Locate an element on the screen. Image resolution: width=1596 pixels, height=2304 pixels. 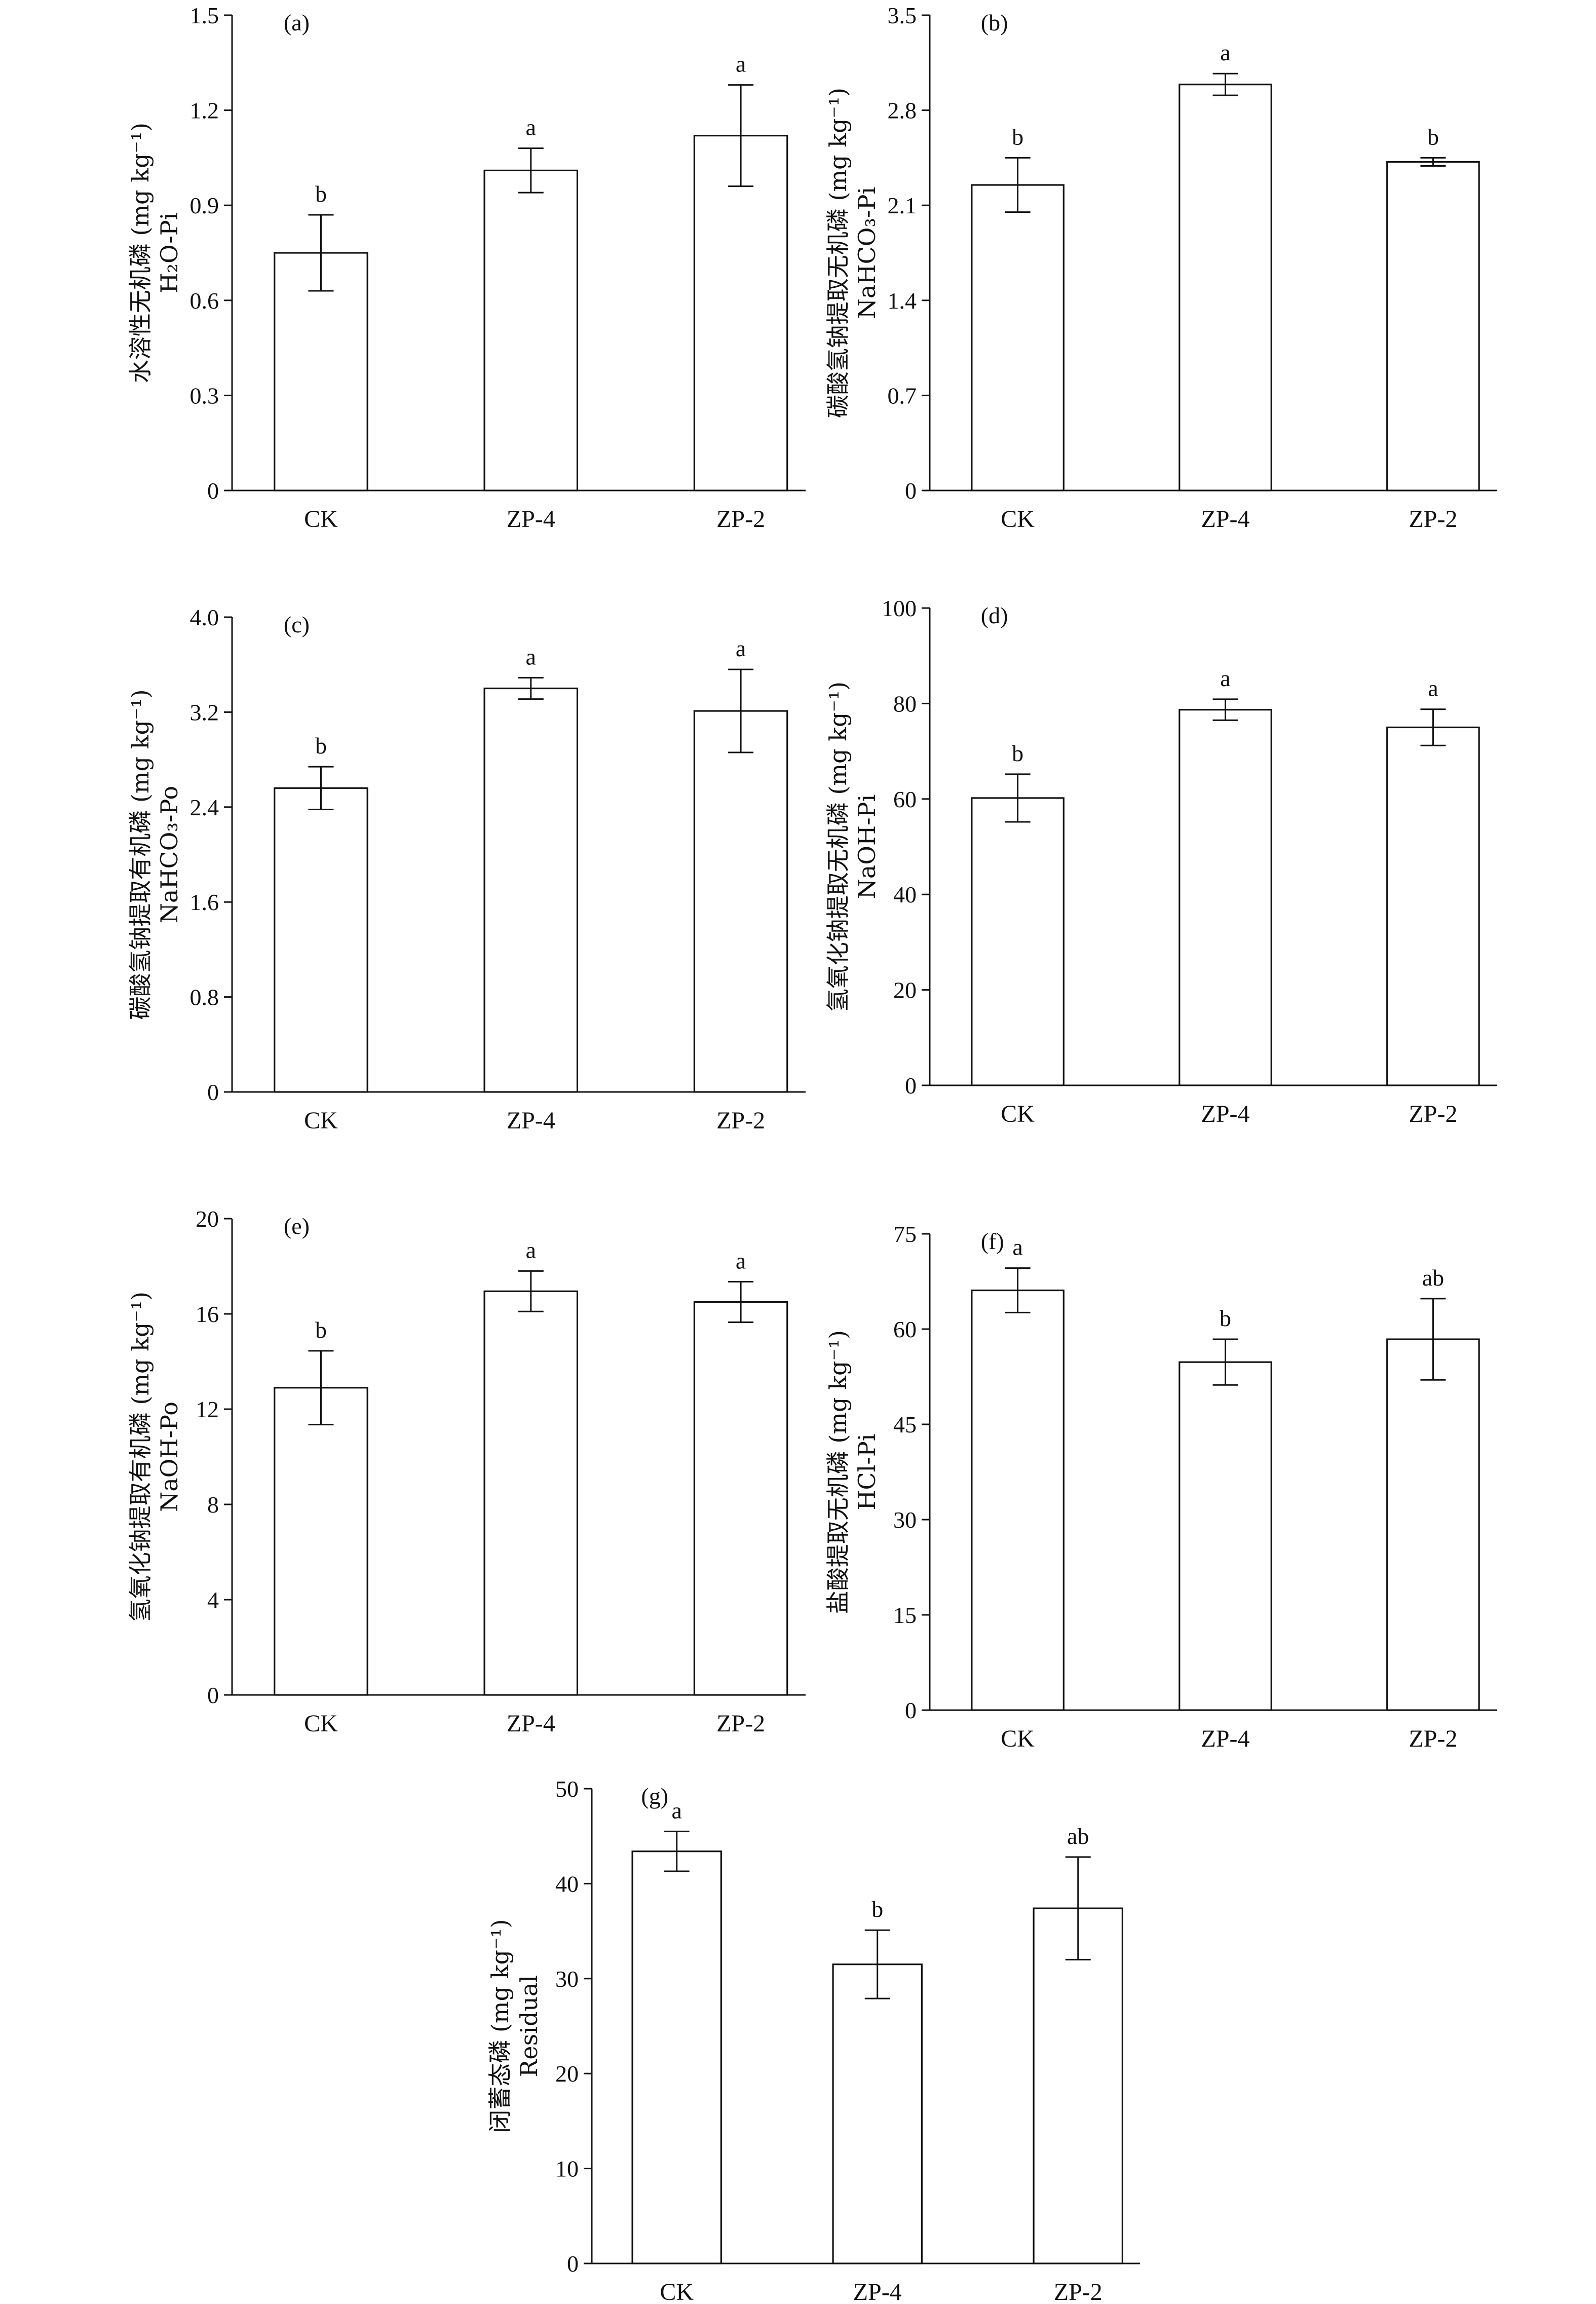
y-tick-label: 3.5 is located at coordinates (903, 15).